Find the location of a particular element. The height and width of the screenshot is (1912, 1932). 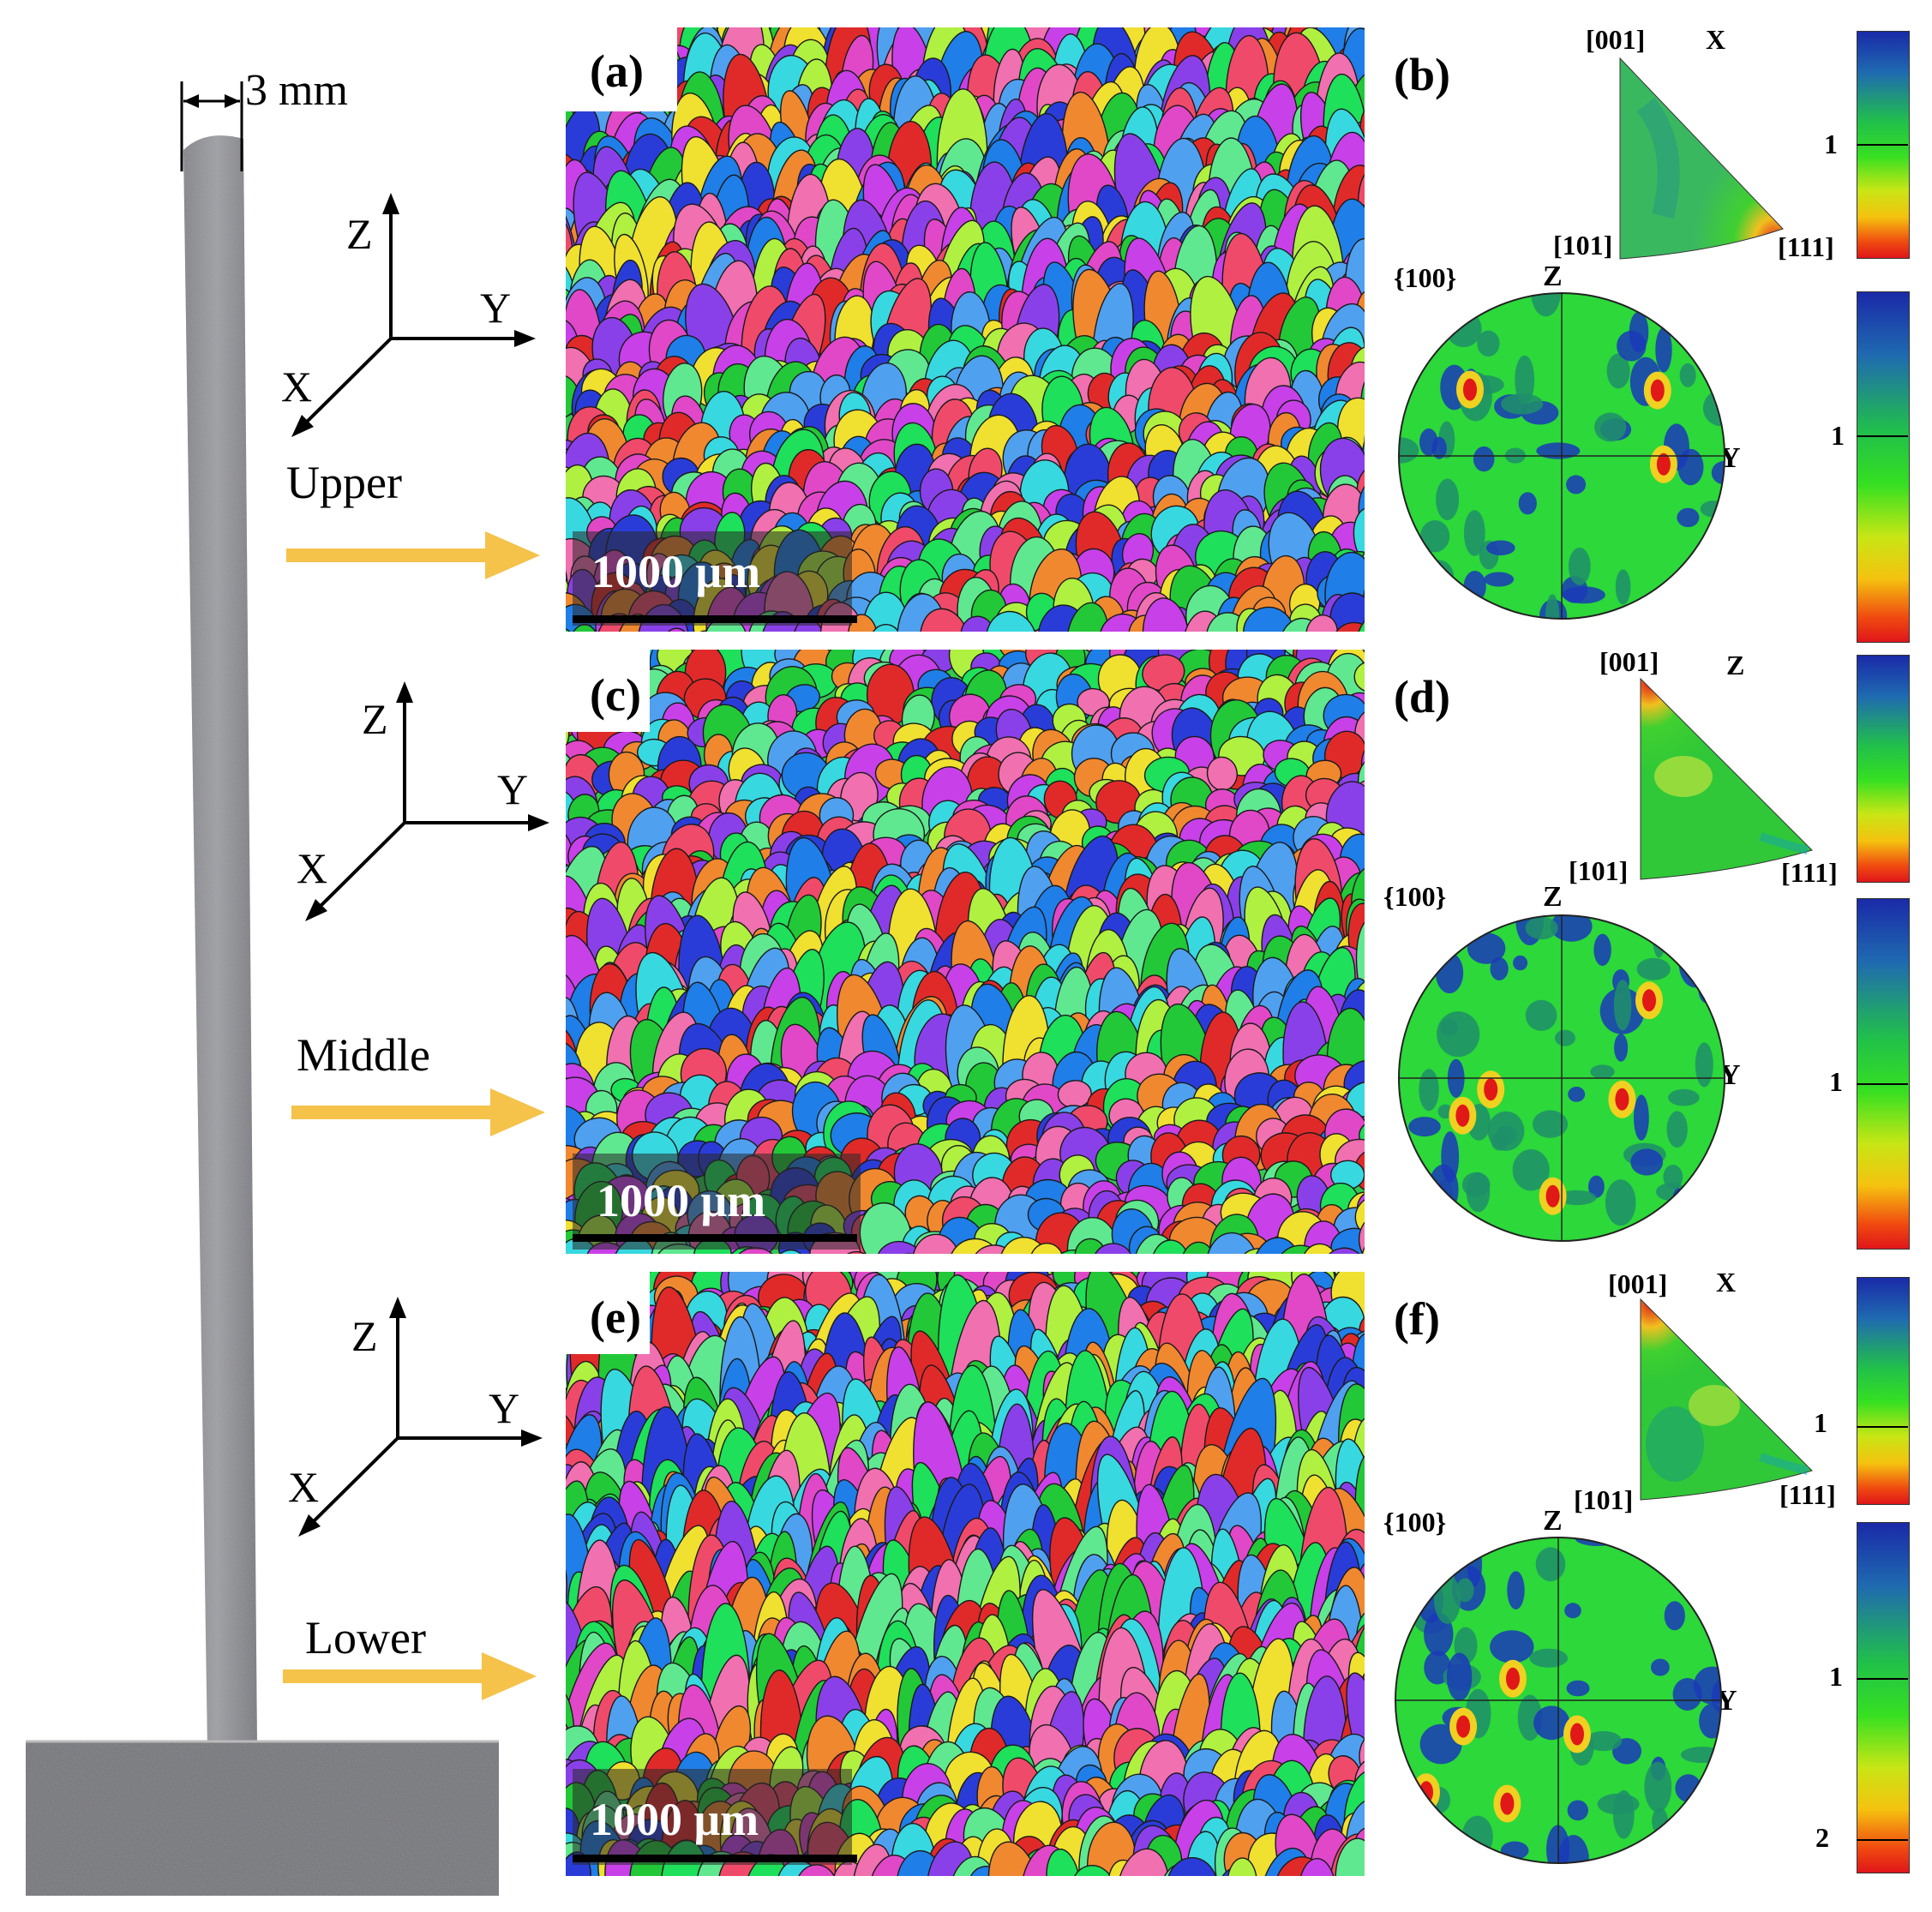

scale-box-e is located at coordinates (712, 1817).